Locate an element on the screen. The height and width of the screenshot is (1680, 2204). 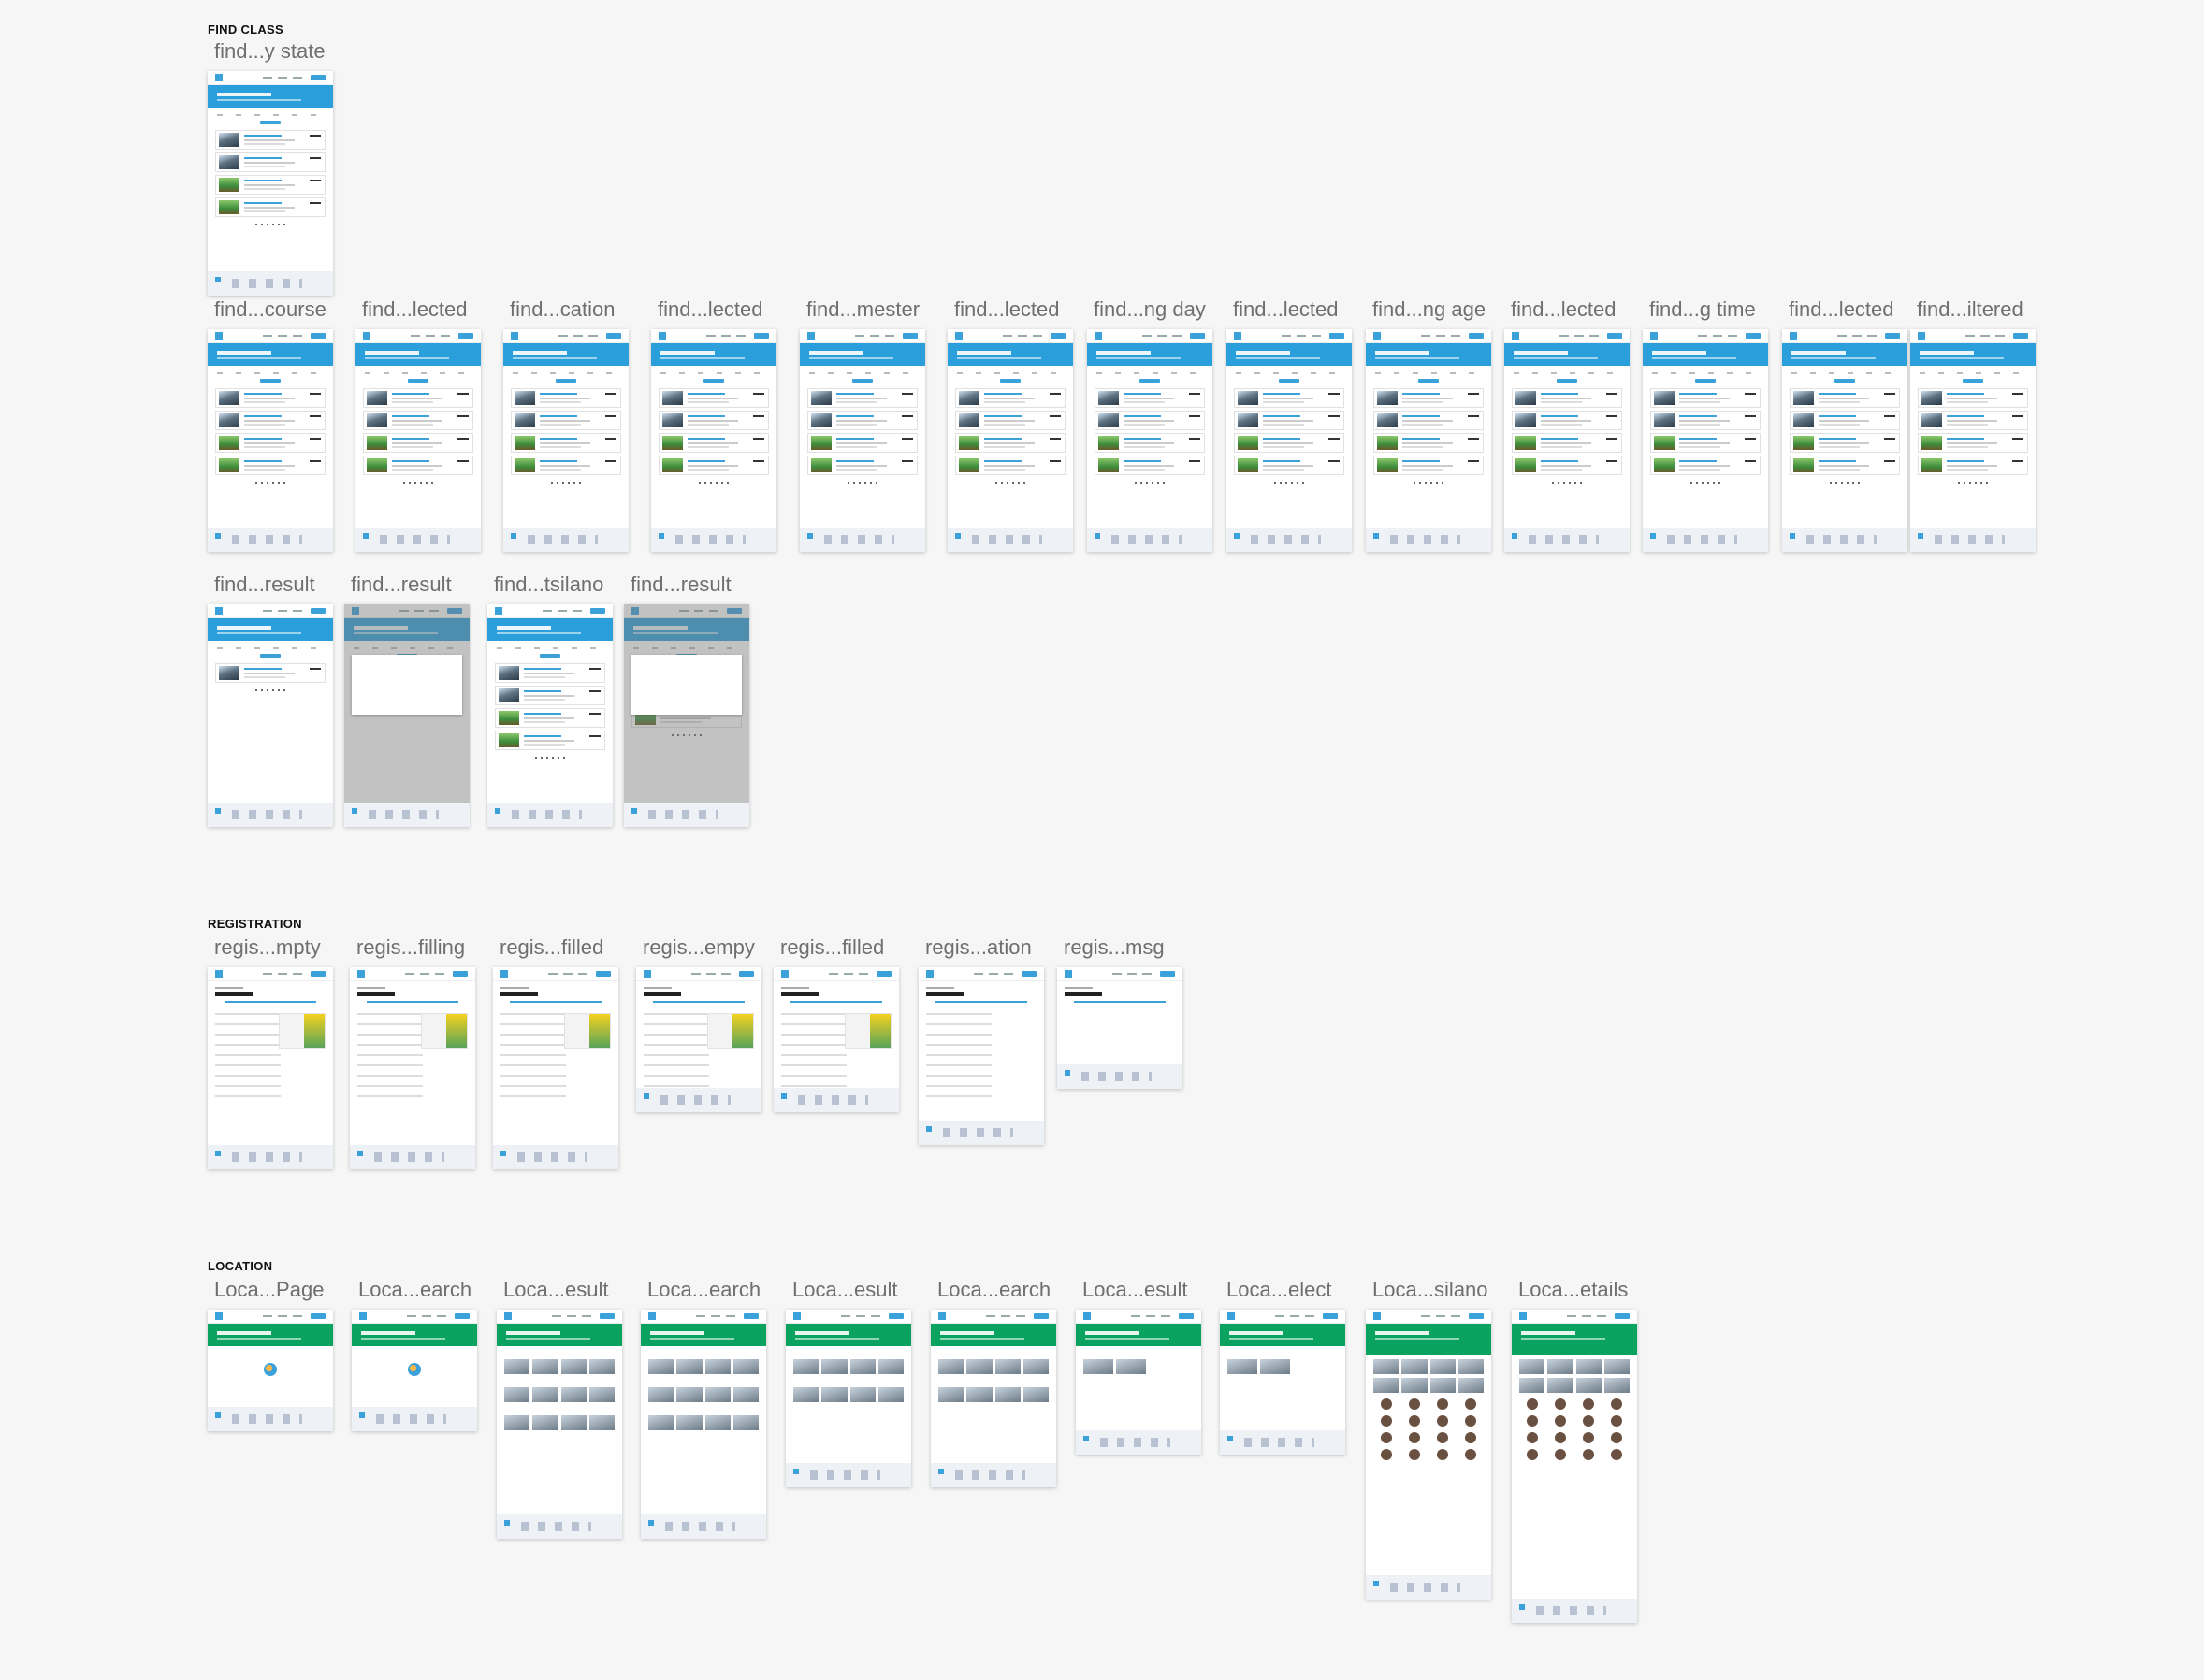
section-title: LOCATION is located at coordinates (240, 1266).